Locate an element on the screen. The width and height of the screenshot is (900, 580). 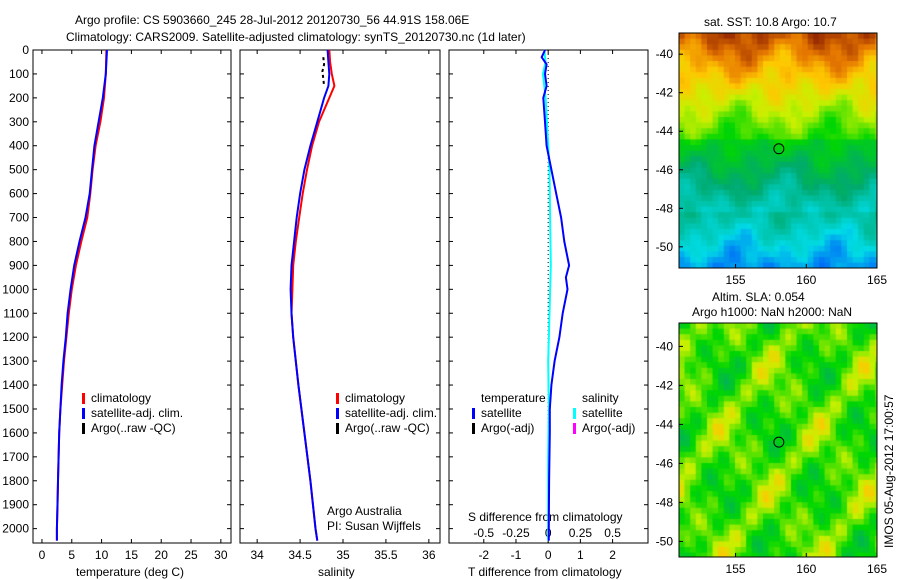
y-tick-label: 0 is located at coordinates (25, 50).